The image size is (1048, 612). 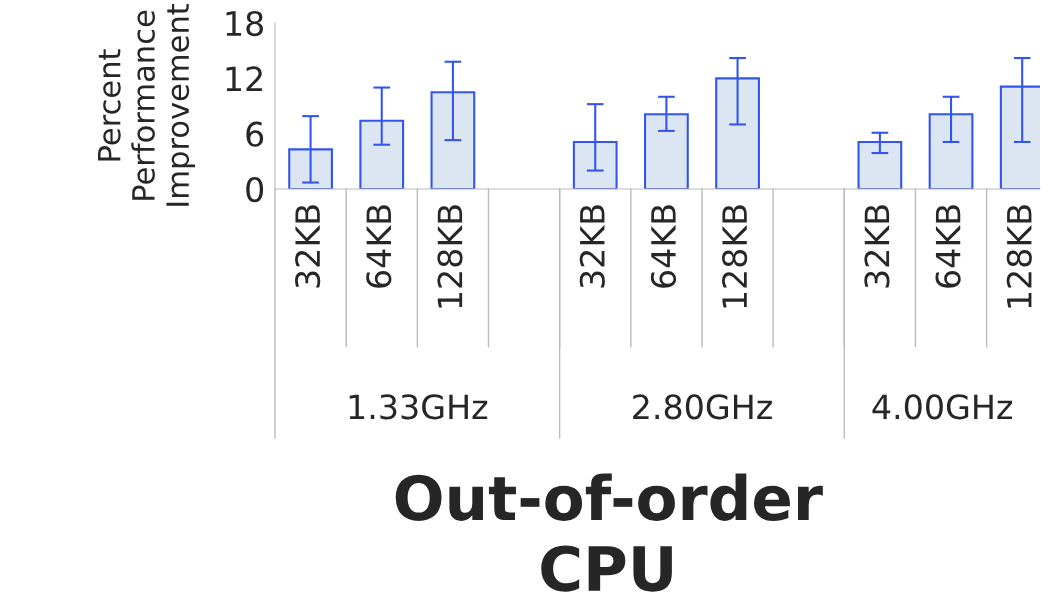 I want to click on y-tick-label: 18, so click(x=244, y=23).